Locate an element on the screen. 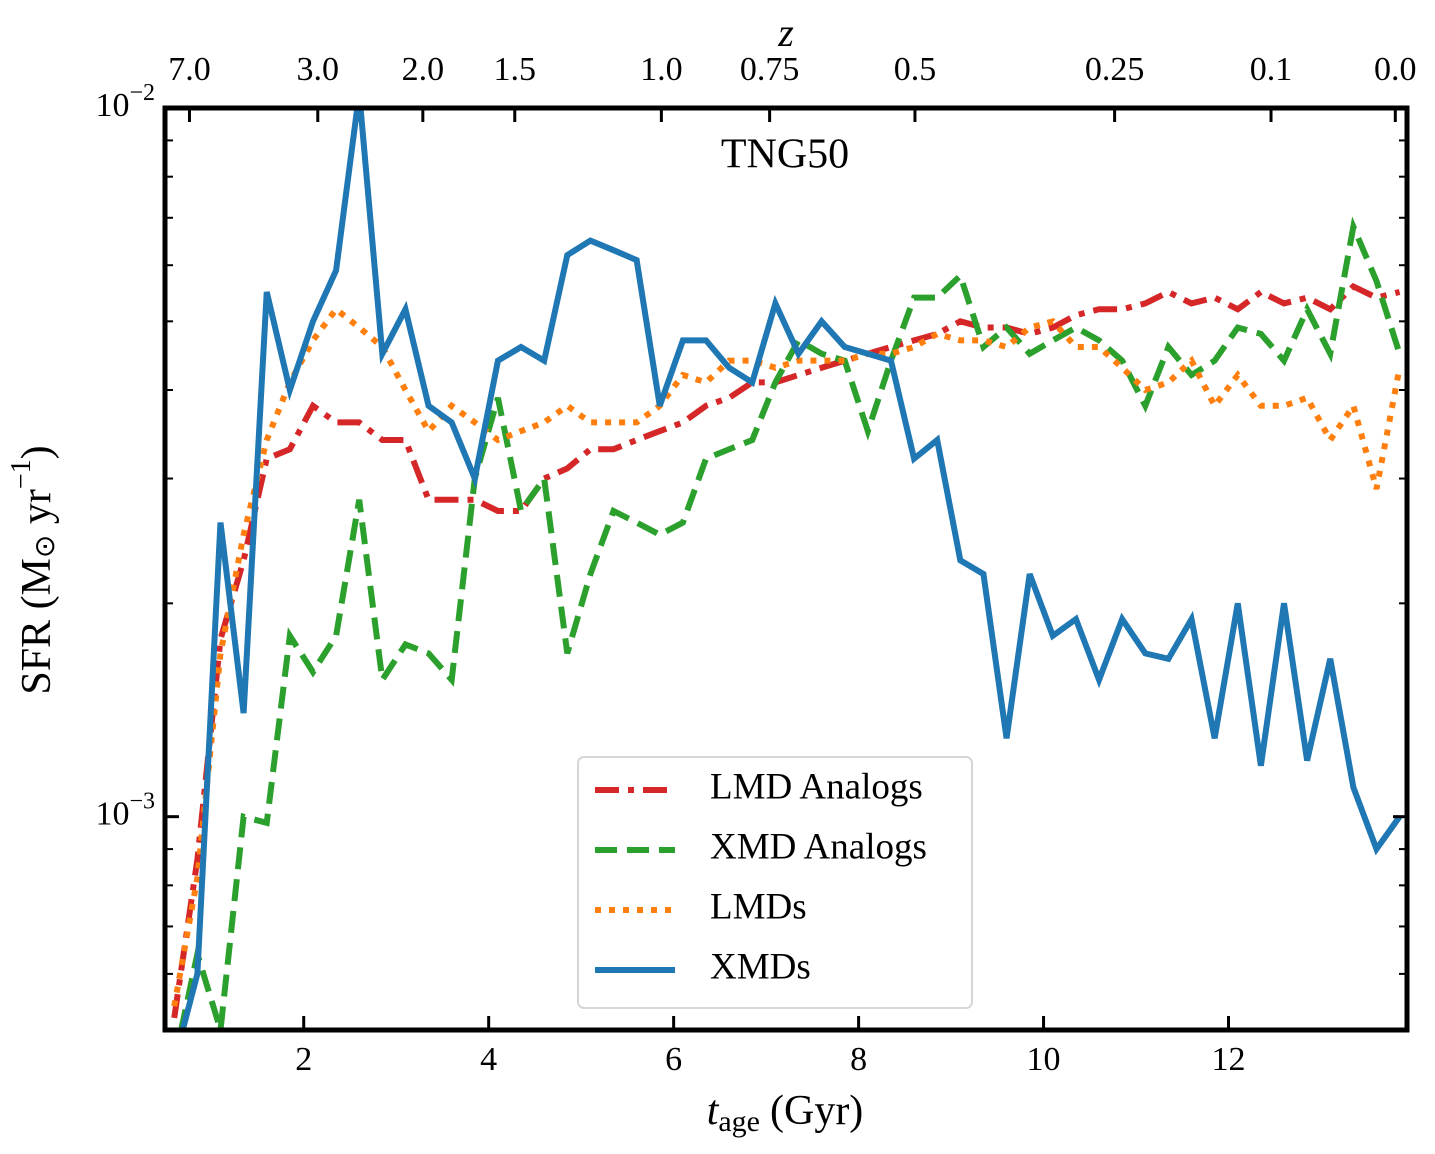 This screenshot has height=1154, width=1435. x2-tick-label: 3.0 is located at coordinates (318, 69).